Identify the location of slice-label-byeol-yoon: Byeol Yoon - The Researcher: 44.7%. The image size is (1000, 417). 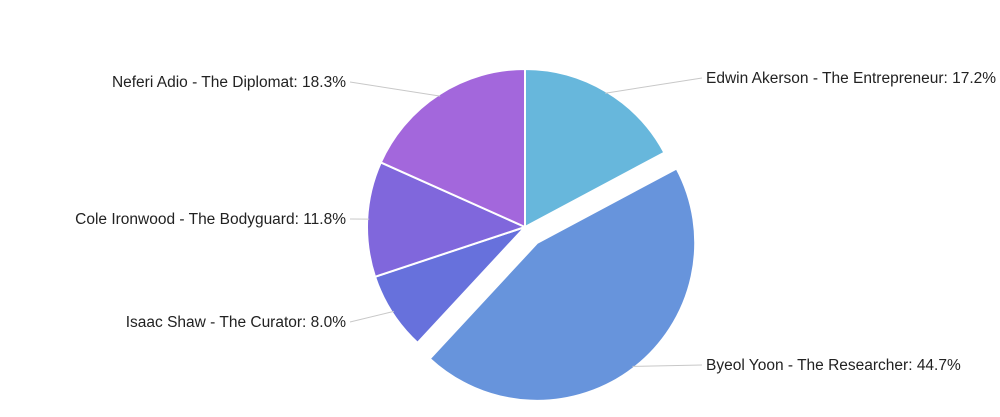
(833, 365).